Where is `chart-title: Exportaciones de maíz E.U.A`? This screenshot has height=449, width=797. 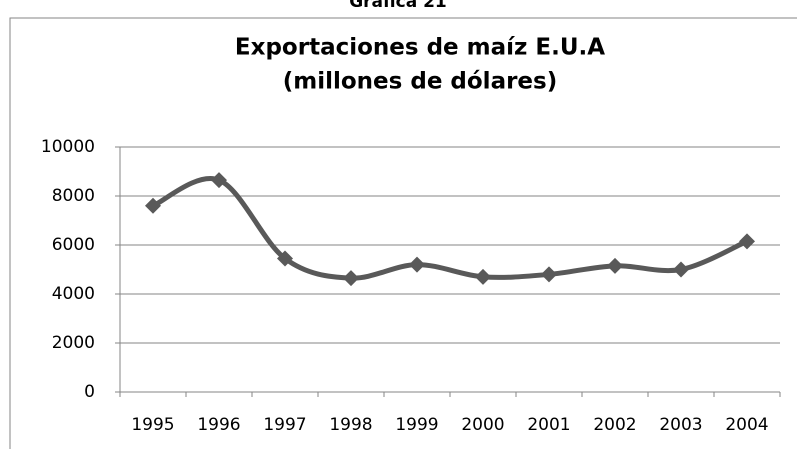 chart-title: Exportaciones de maíz E.U.A is located at coordinates (420, 48).